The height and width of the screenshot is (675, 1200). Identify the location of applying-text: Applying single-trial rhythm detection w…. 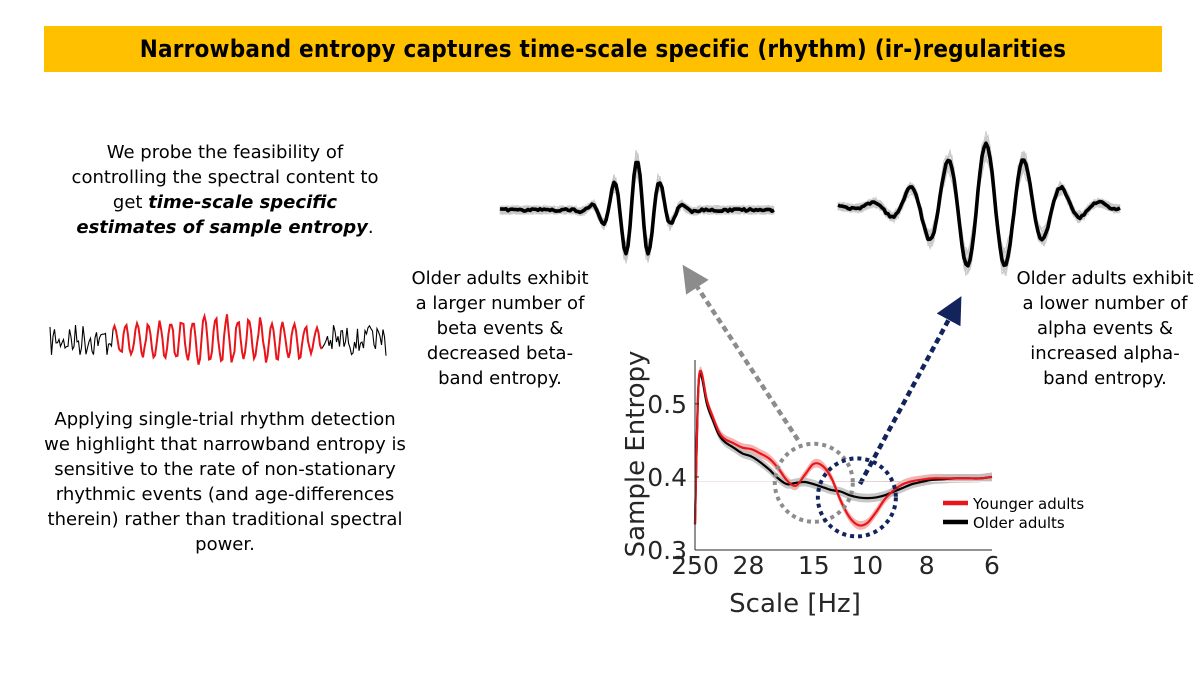
(225, 482).